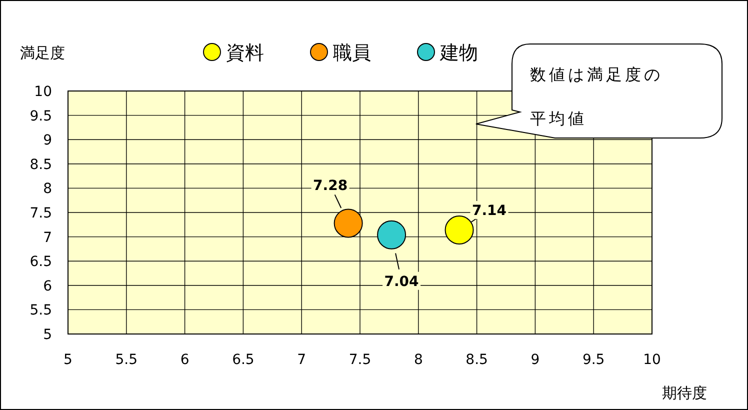 This screenshot has height=410, width=748. Describe the element at coordinates (593, 360) in the screenshot. I see `x-tick-label: 9.5` at that location.